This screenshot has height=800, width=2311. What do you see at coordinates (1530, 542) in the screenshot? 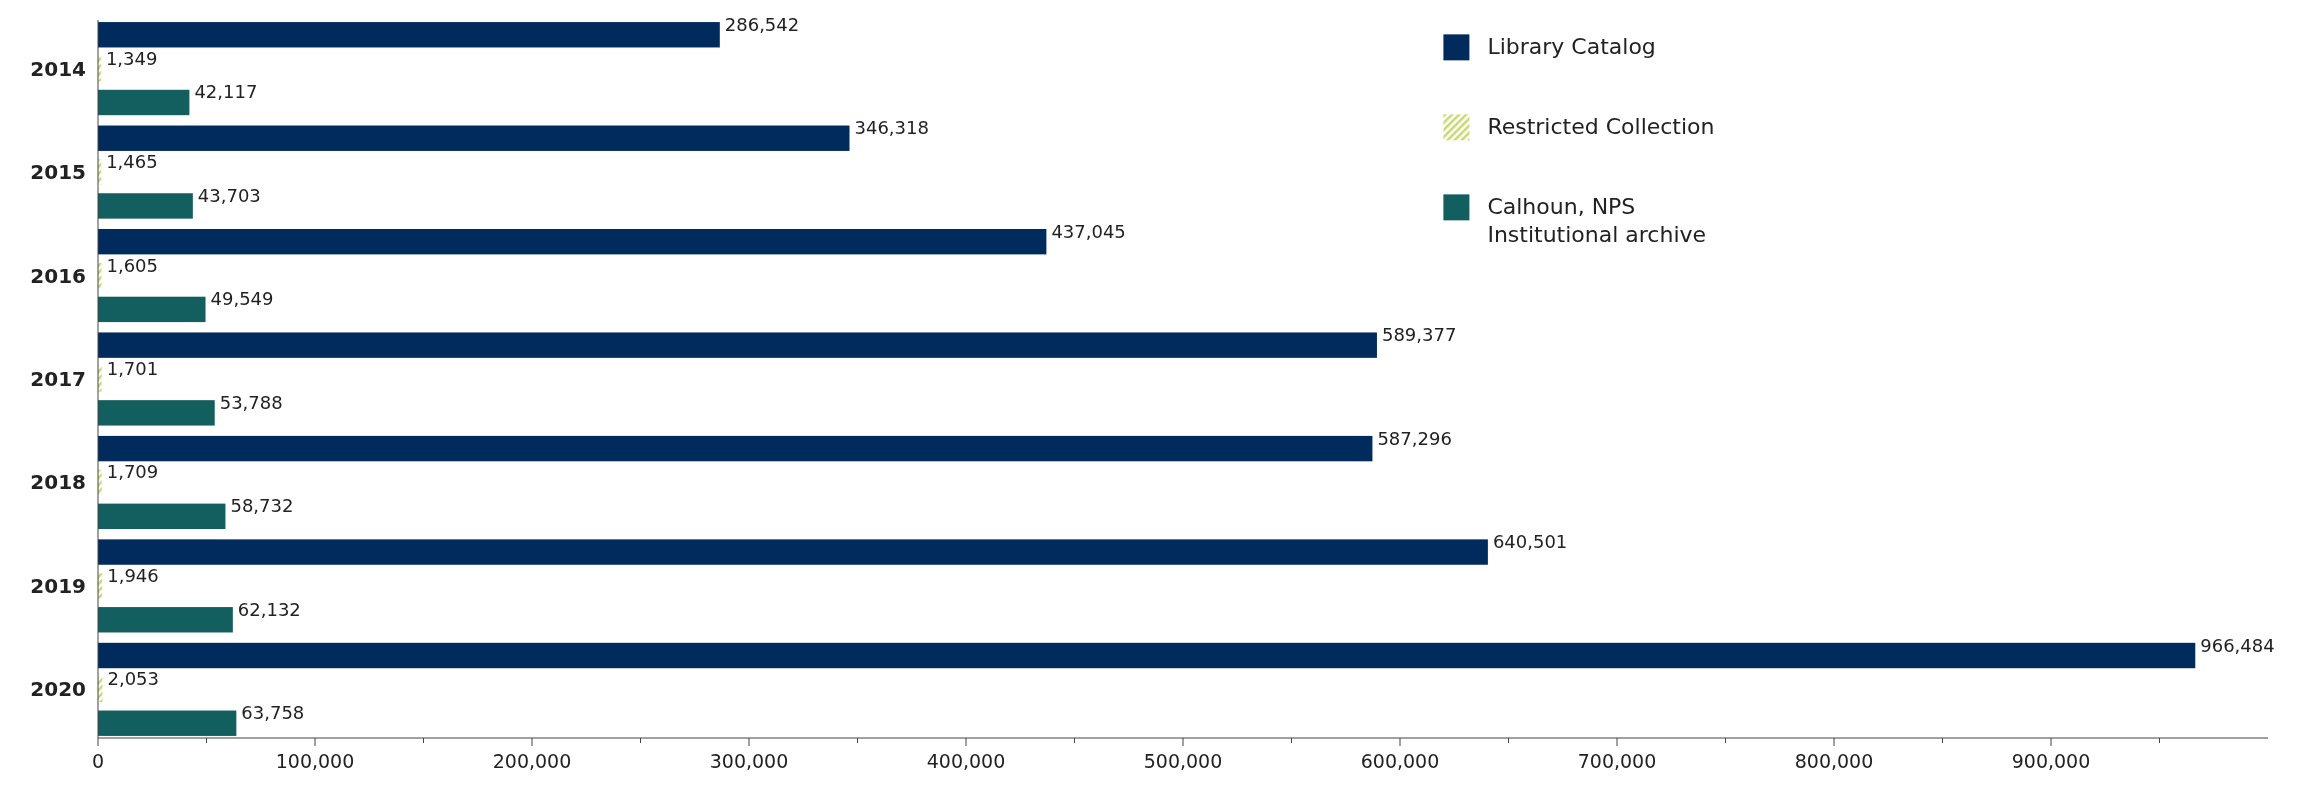
I see `data-label: 640,501` at bounding box center [1530, 542].